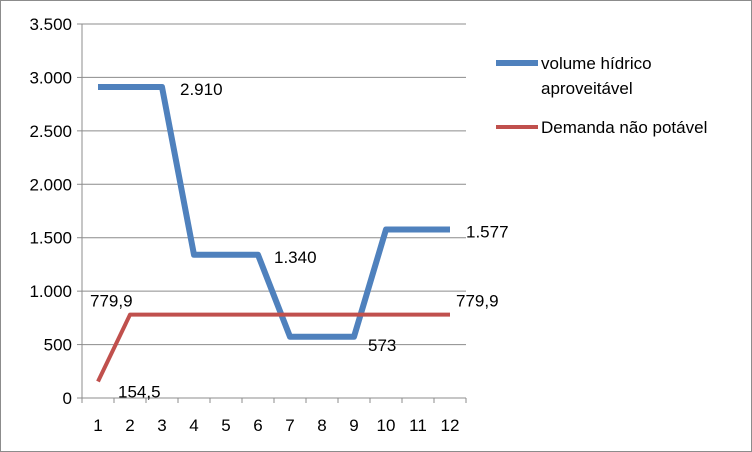 The height and width of the screenshot is (452, 752). Describe the element at coordinates (596, 63) in the screenshot. I see `legend-label-1: volume hídrico` at that location.